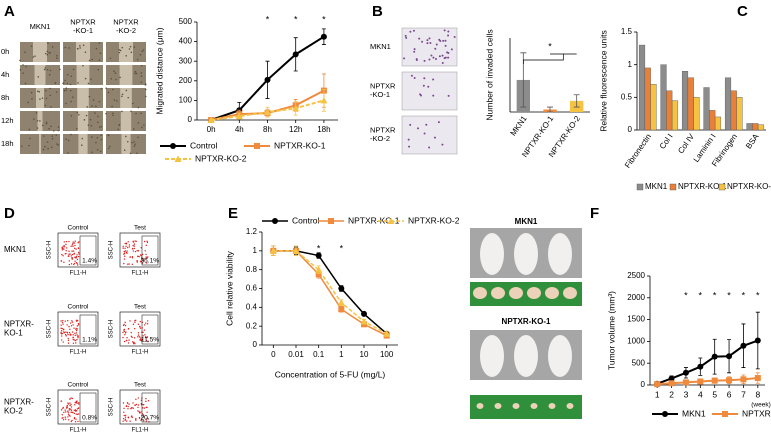 The width and height of the screenshot is (771, 433). I want to click on image-label: -KO-2, so click(380, 138).